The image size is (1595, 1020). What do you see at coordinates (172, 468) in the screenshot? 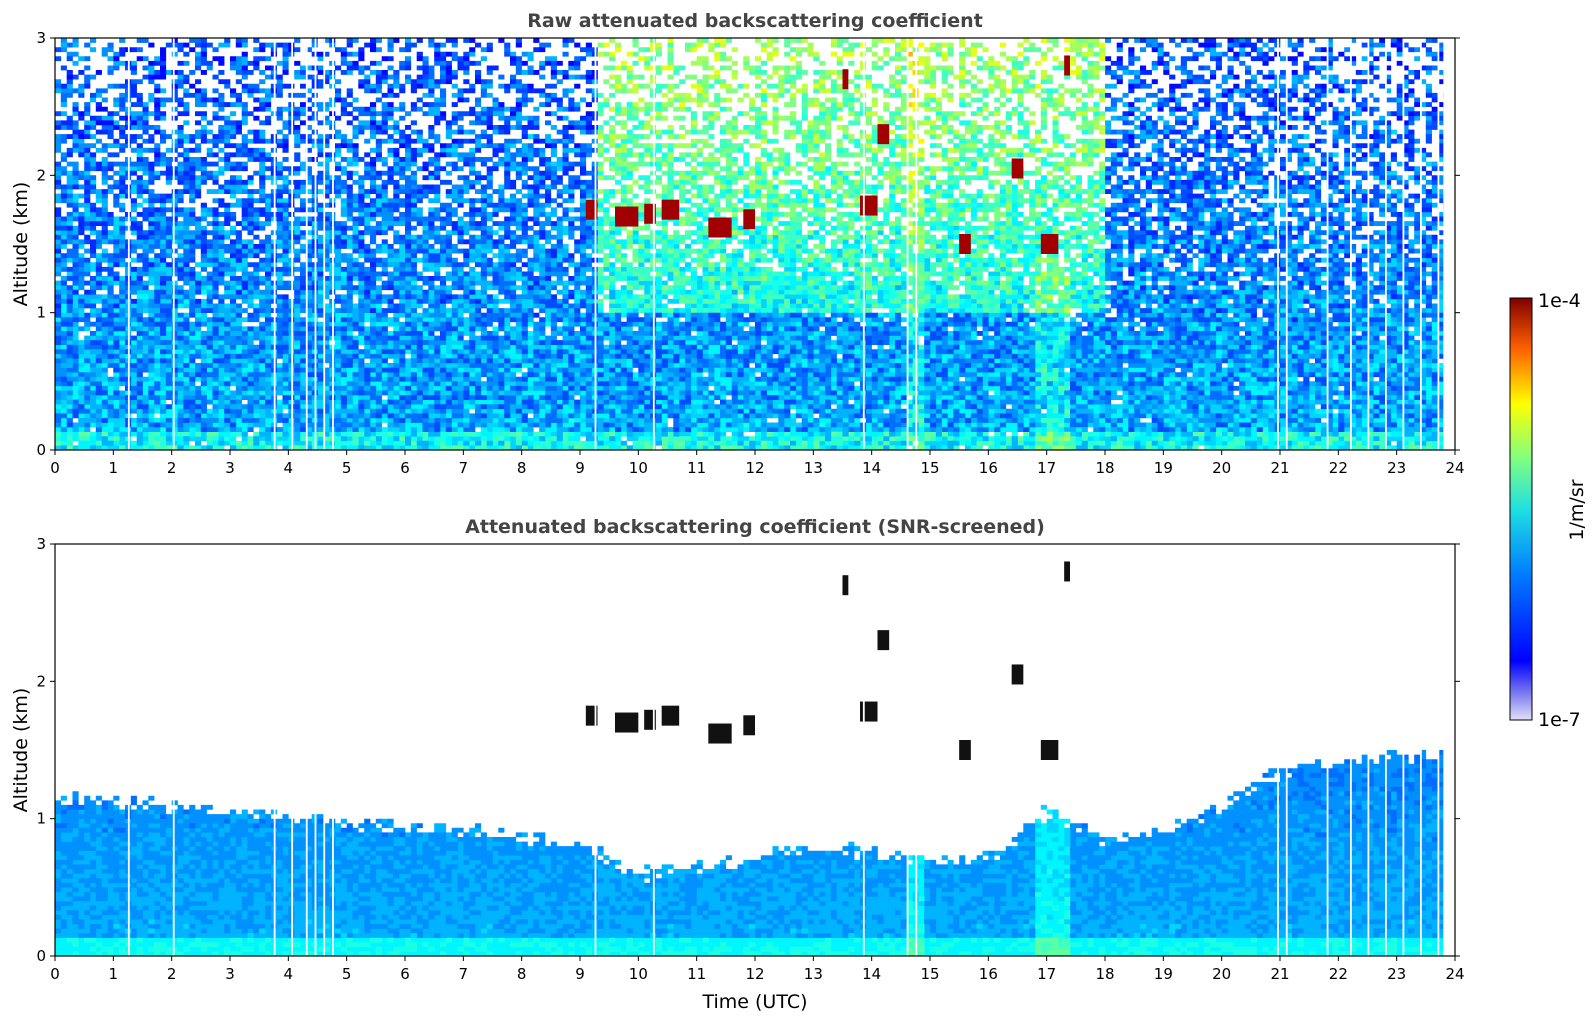
I see `x-tick-label: 2` at bounding box center [172, 468].